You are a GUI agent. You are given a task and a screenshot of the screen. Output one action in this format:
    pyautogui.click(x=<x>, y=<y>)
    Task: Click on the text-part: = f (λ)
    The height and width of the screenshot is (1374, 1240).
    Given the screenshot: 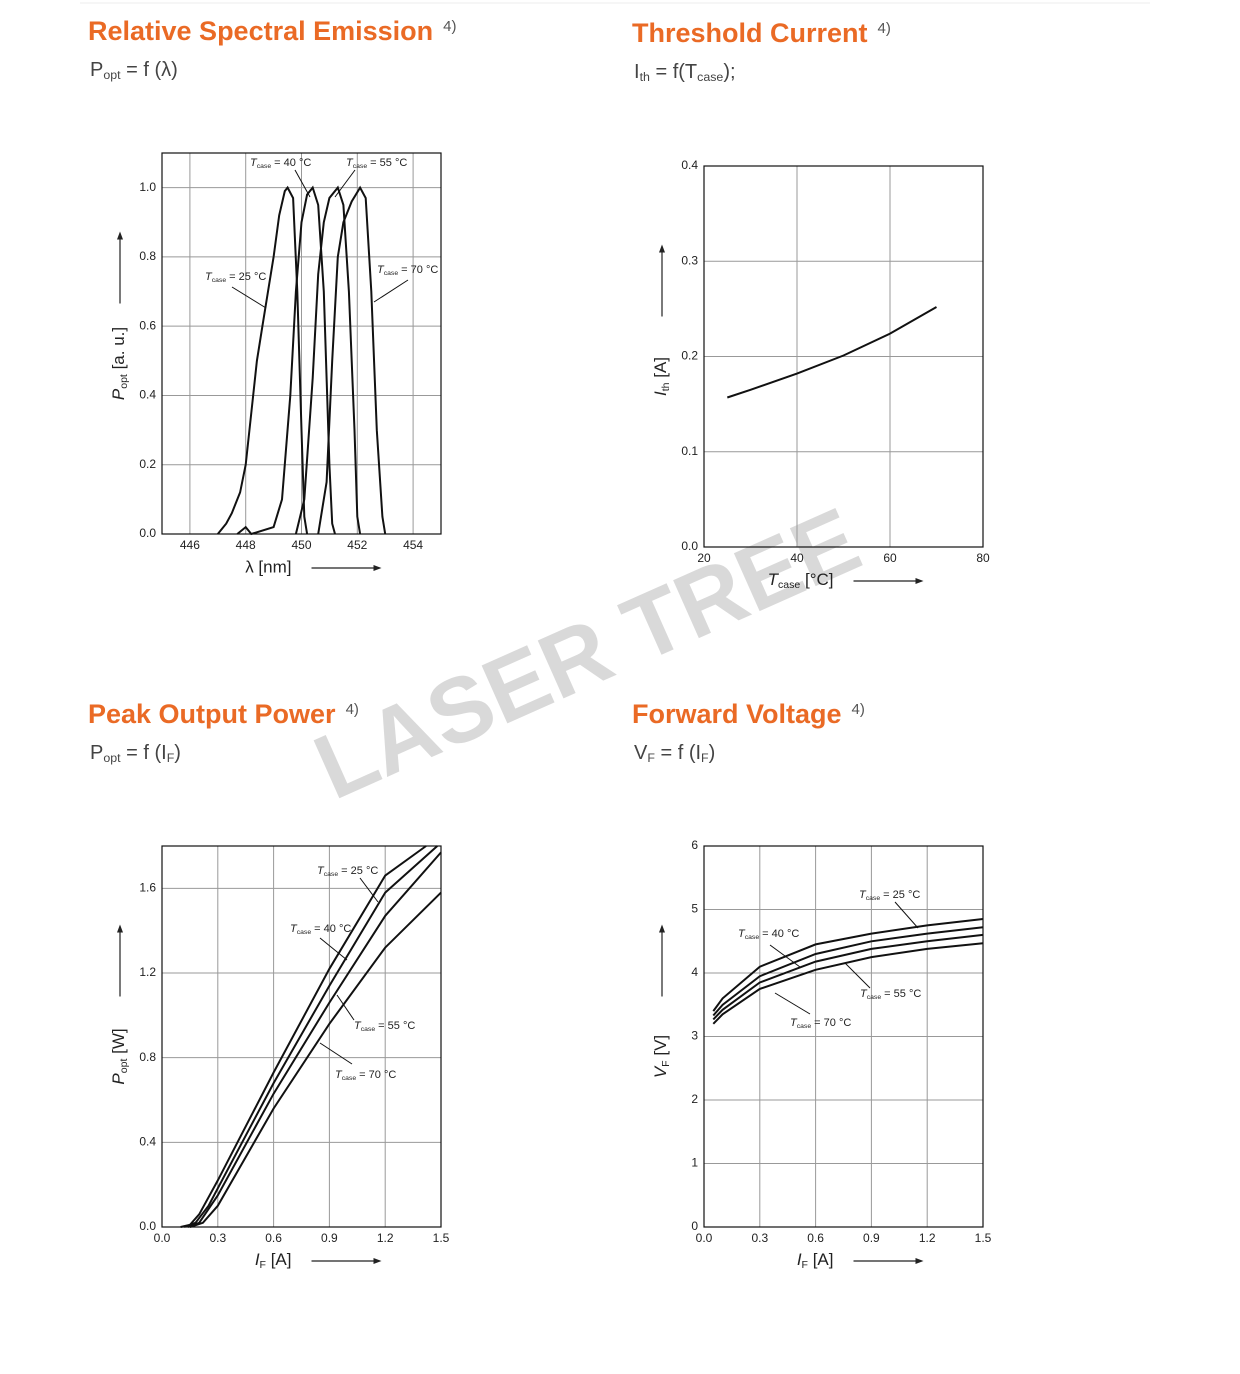 What is the action you would take?
    pyautogui.click(x=149, y=70)
    